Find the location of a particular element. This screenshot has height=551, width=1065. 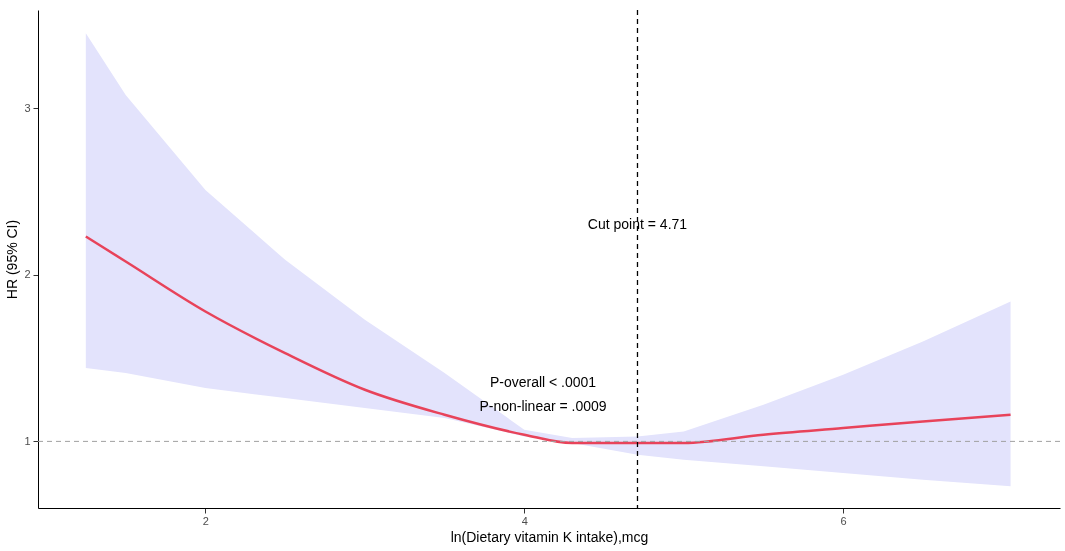

y-axis-title: HR (95% CI) is located at coordinates (12, 259).